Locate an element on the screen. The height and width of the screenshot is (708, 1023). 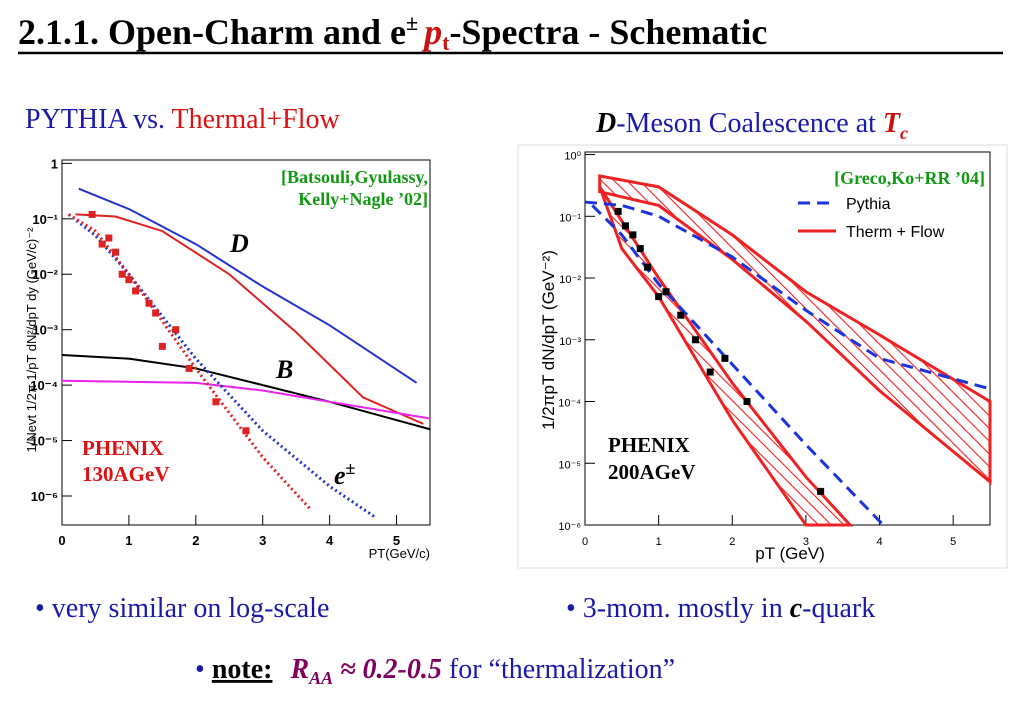
curve-label: B is located at coordinates (284, 369).